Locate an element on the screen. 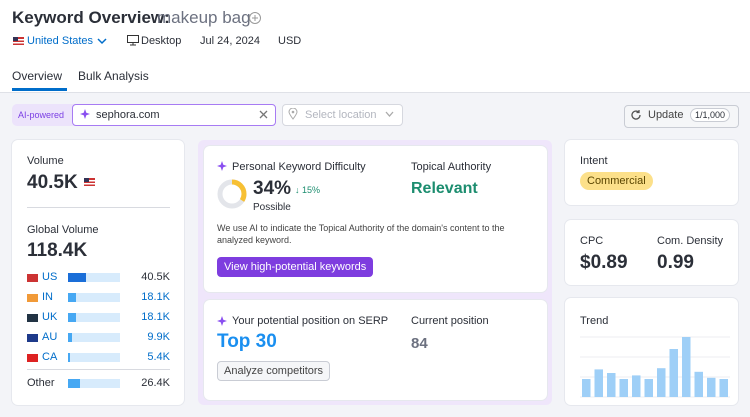  clear-icon is located at coordinates (263, 114).